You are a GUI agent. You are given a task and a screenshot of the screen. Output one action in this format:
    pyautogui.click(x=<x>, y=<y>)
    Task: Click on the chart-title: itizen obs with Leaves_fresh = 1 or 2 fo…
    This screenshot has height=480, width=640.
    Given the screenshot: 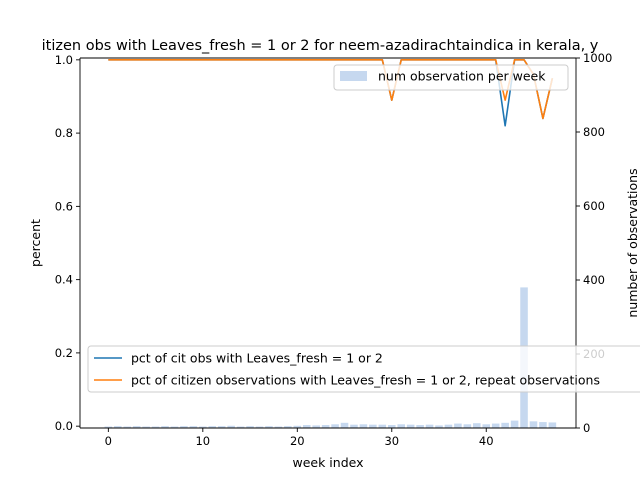 What is the action you would take?
    pyautogui.click(x=320, y=46)
    